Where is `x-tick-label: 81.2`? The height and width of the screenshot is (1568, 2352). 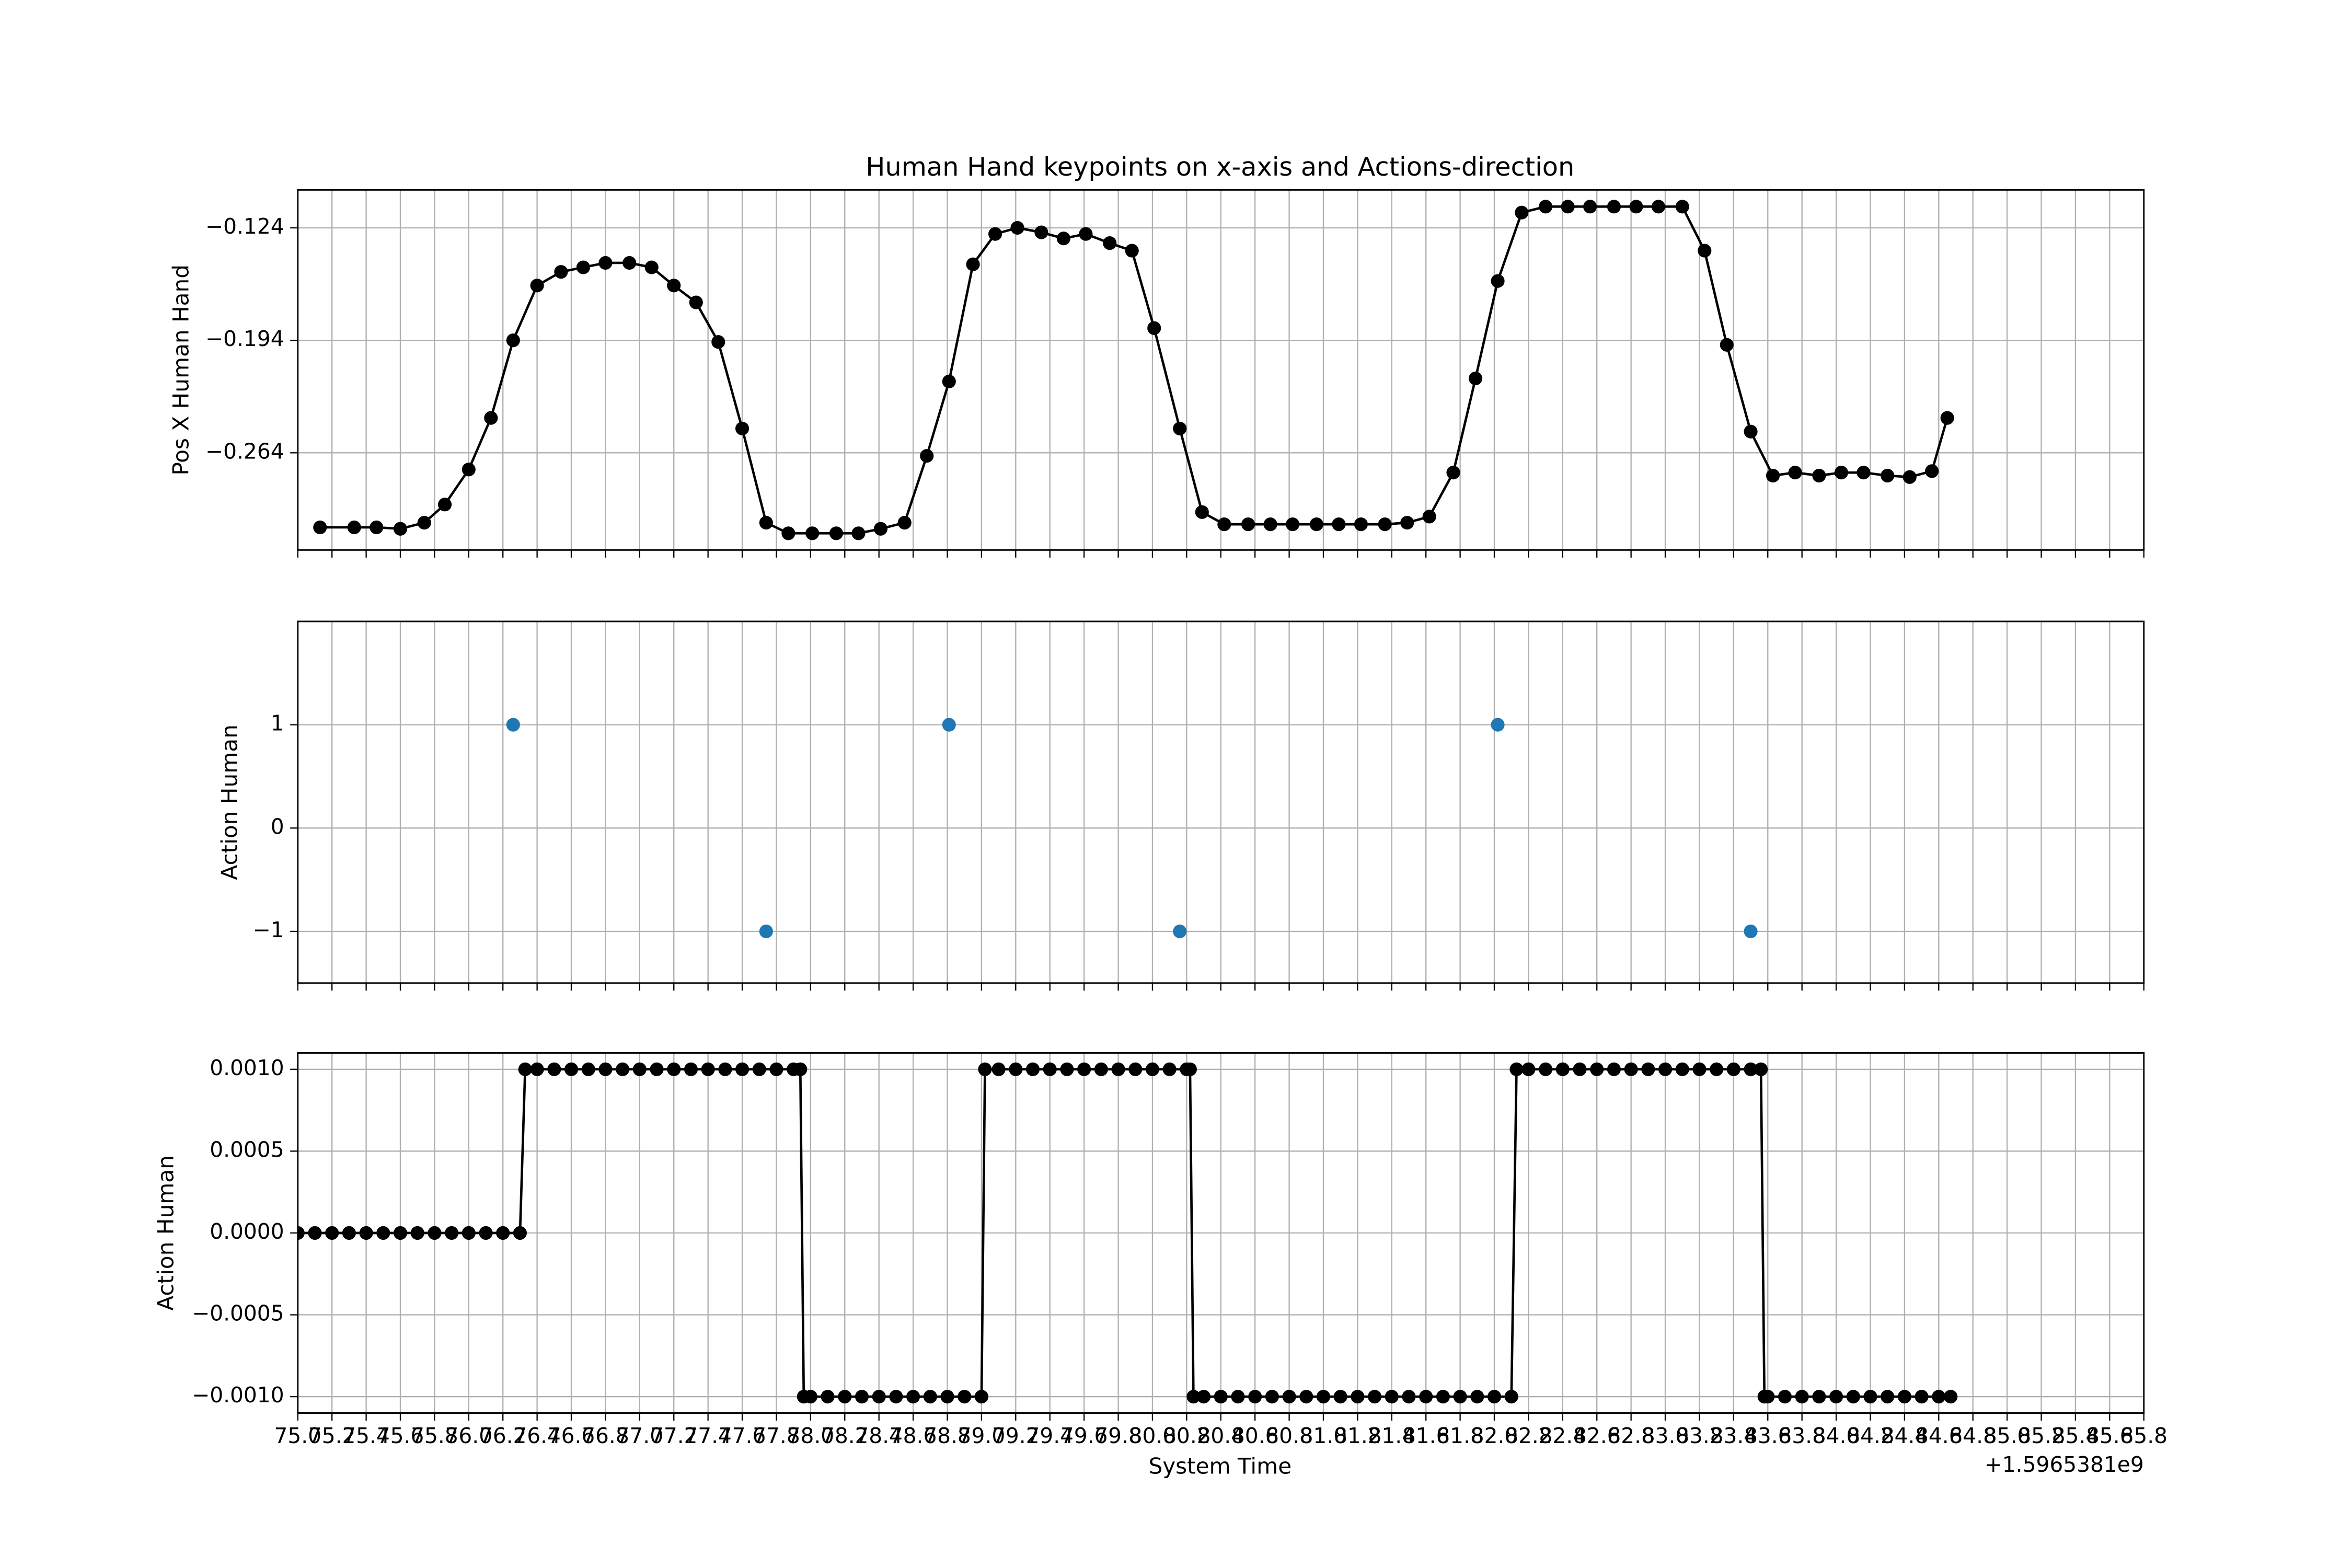
x-tick-label: 81.2 is located at coordinates (1357, 1435).